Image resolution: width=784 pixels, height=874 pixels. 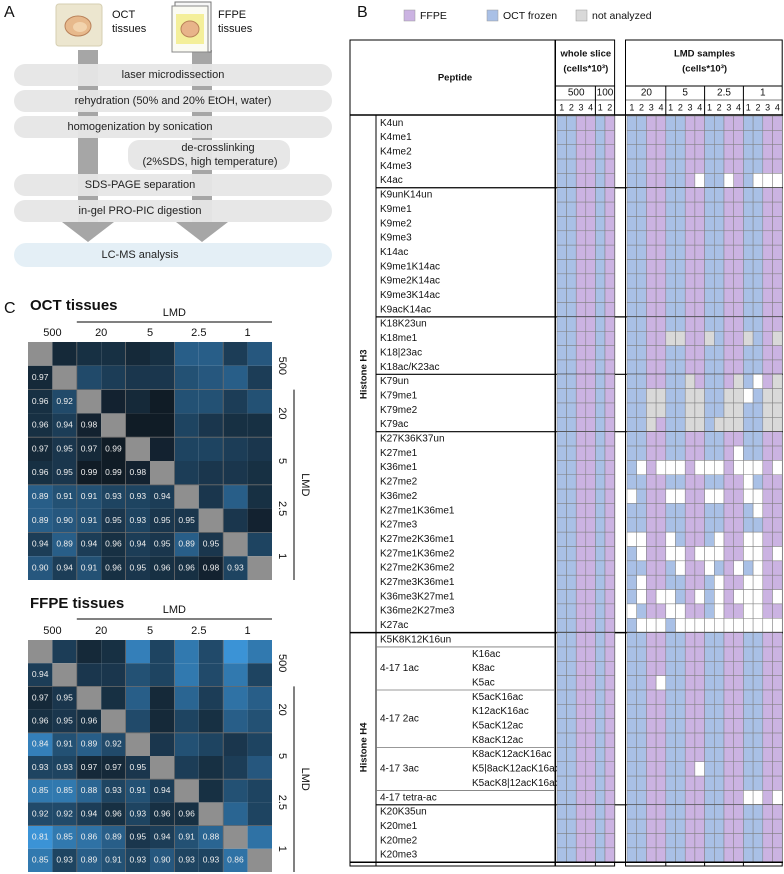 What do you see at coordinates (492, 15) in the screenshot?
I see `legend-swatch` at bounding box center [492, 15].